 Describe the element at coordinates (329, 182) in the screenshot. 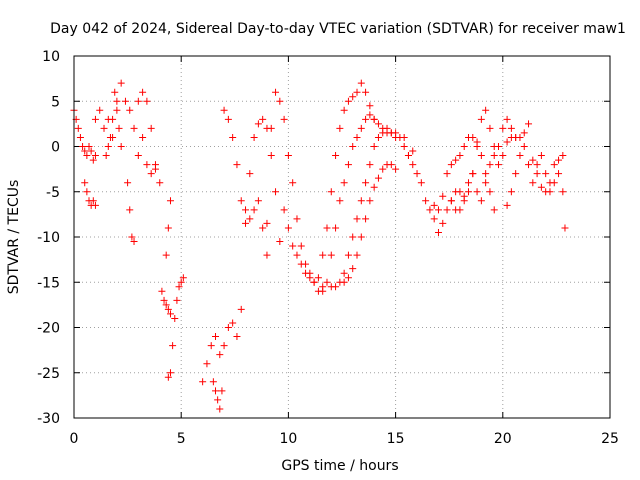

I see `series-c4` at that location.